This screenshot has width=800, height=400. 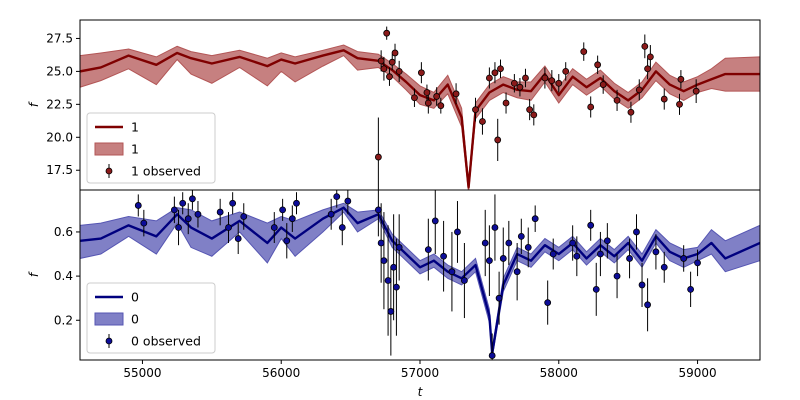 I want to click on x-tick-label: 55000, so click(x=142, y=373).